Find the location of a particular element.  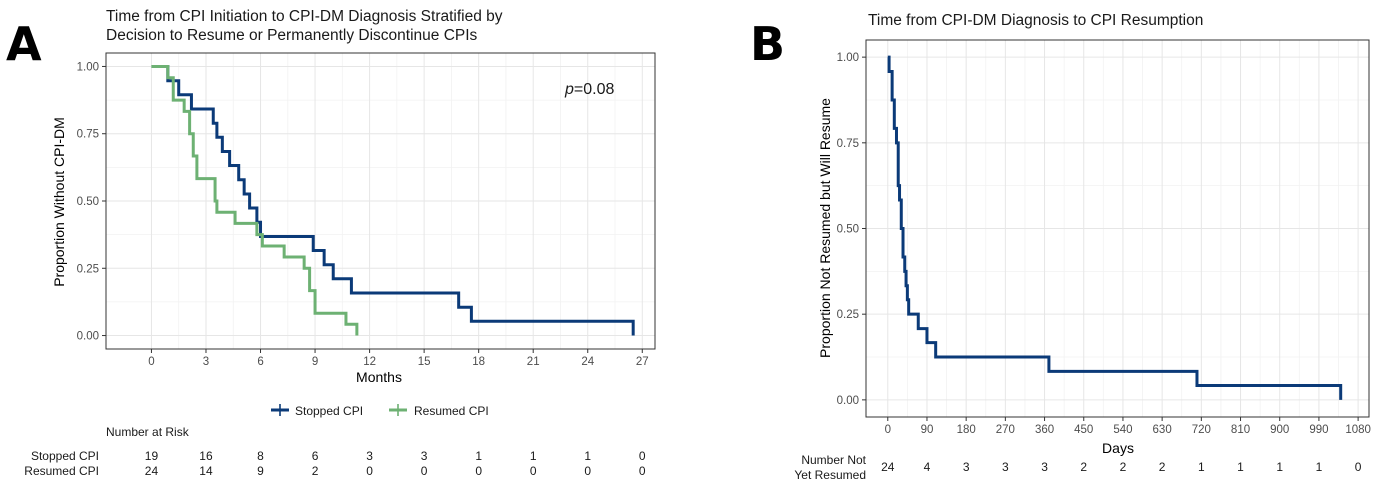

panel-b-x-tick-label: 360 is located at coordinates (1044, 430).